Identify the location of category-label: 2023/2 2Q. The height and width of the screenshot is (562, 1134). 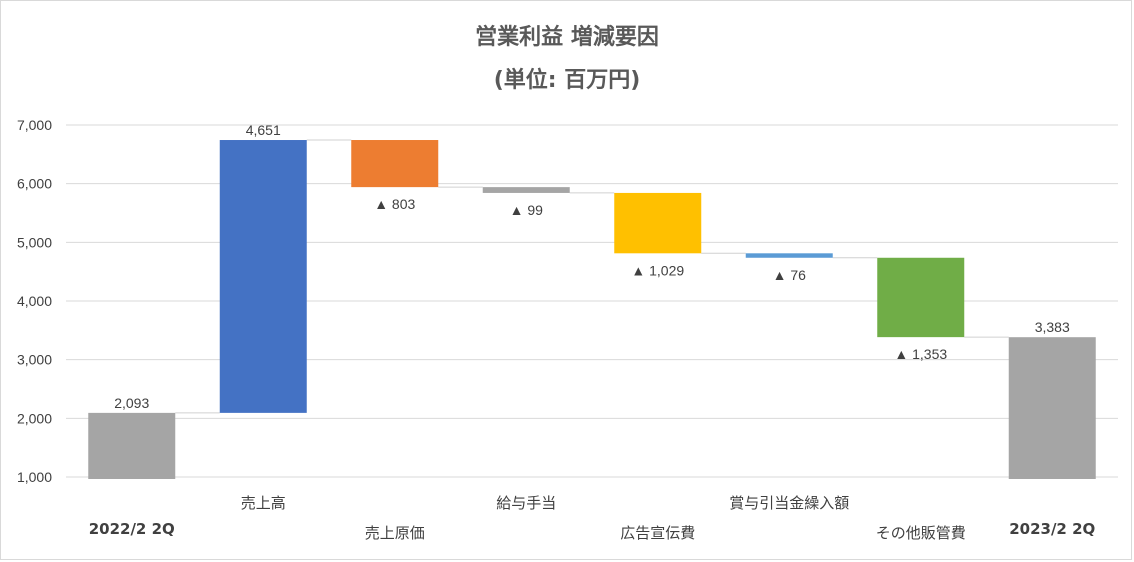
(1052, 529).